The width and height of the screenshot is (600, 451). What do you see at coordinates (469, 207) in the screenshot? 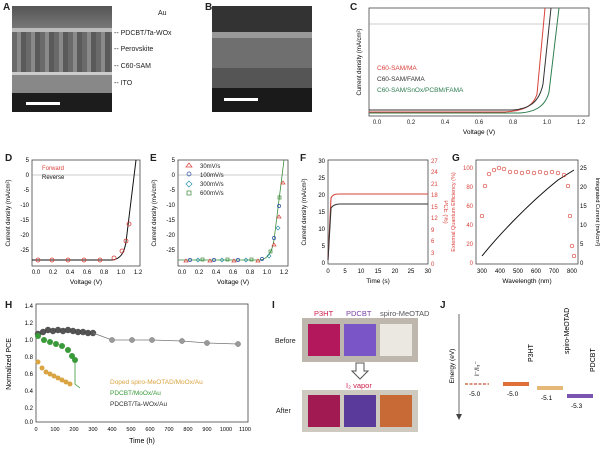
I see `svg-text: 60` at bounding box center [469, 207].